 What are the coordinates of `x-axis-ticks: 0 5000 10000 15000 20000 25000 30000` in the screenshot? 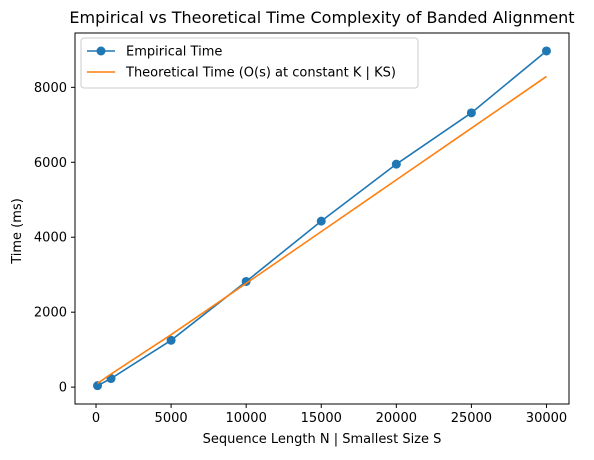 It's located at (329, 415).